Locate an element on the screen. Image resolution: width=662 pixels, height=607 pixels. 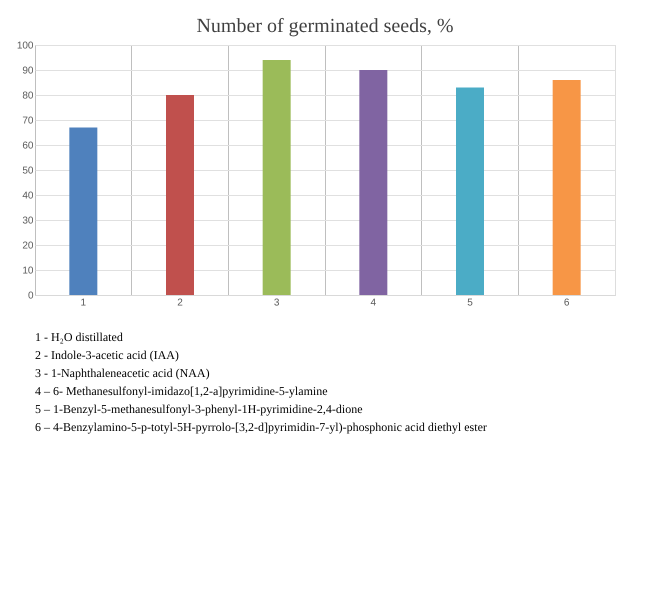
x-tick-label: 6 is located at coordinates (567, 303).